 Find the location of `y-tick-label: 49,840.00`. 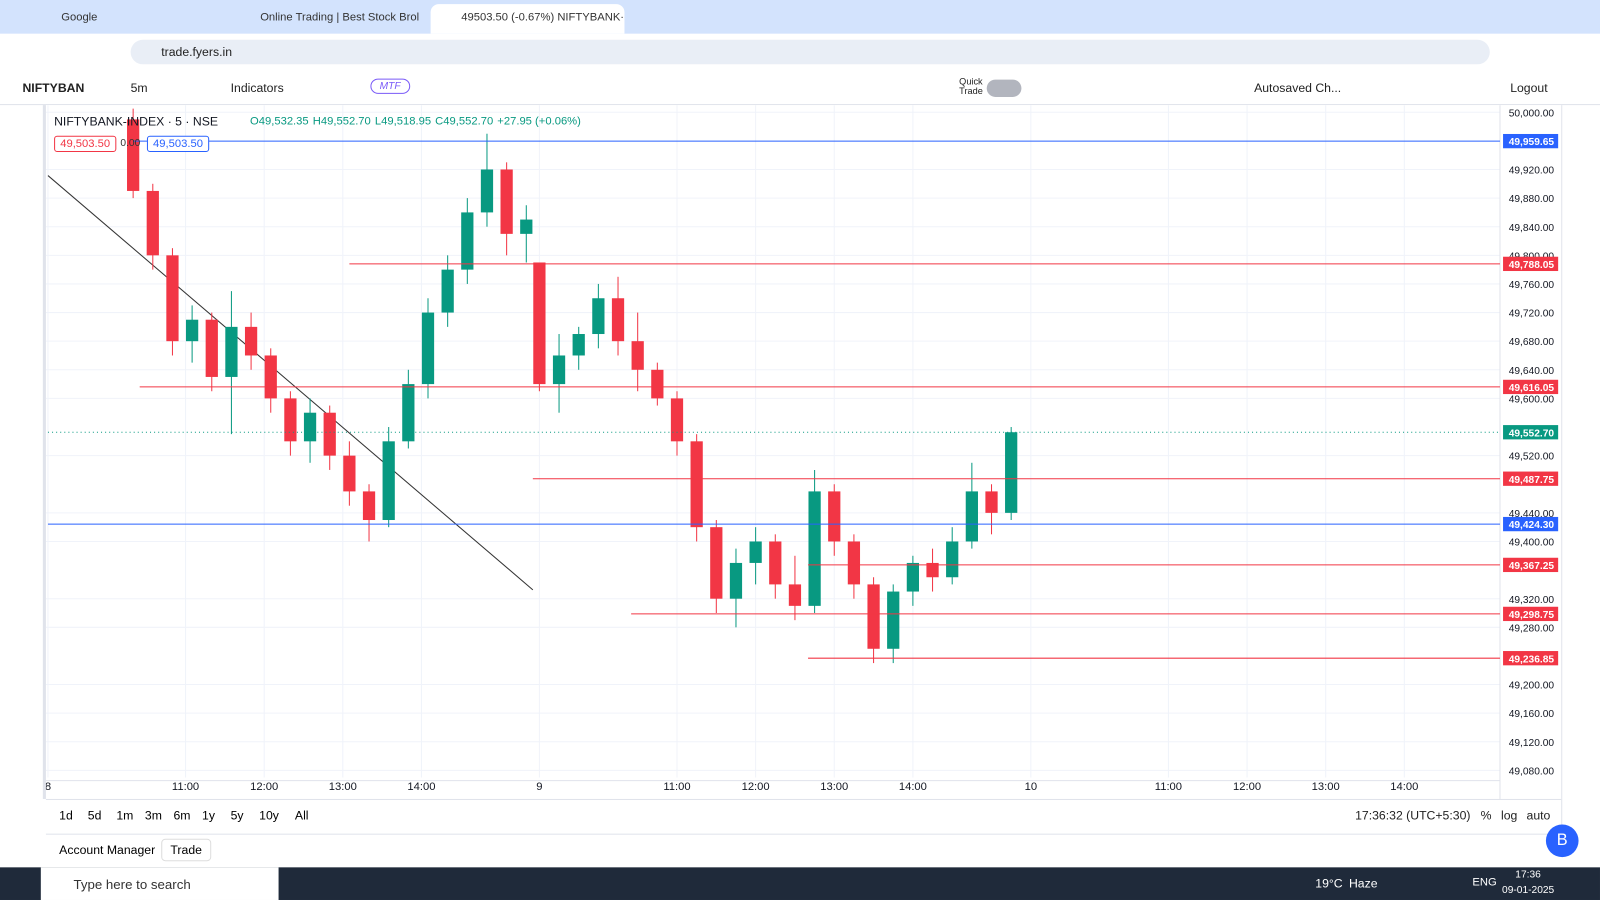

y-tick-label: 49,840.00 is located at coordinates (1532, 228).